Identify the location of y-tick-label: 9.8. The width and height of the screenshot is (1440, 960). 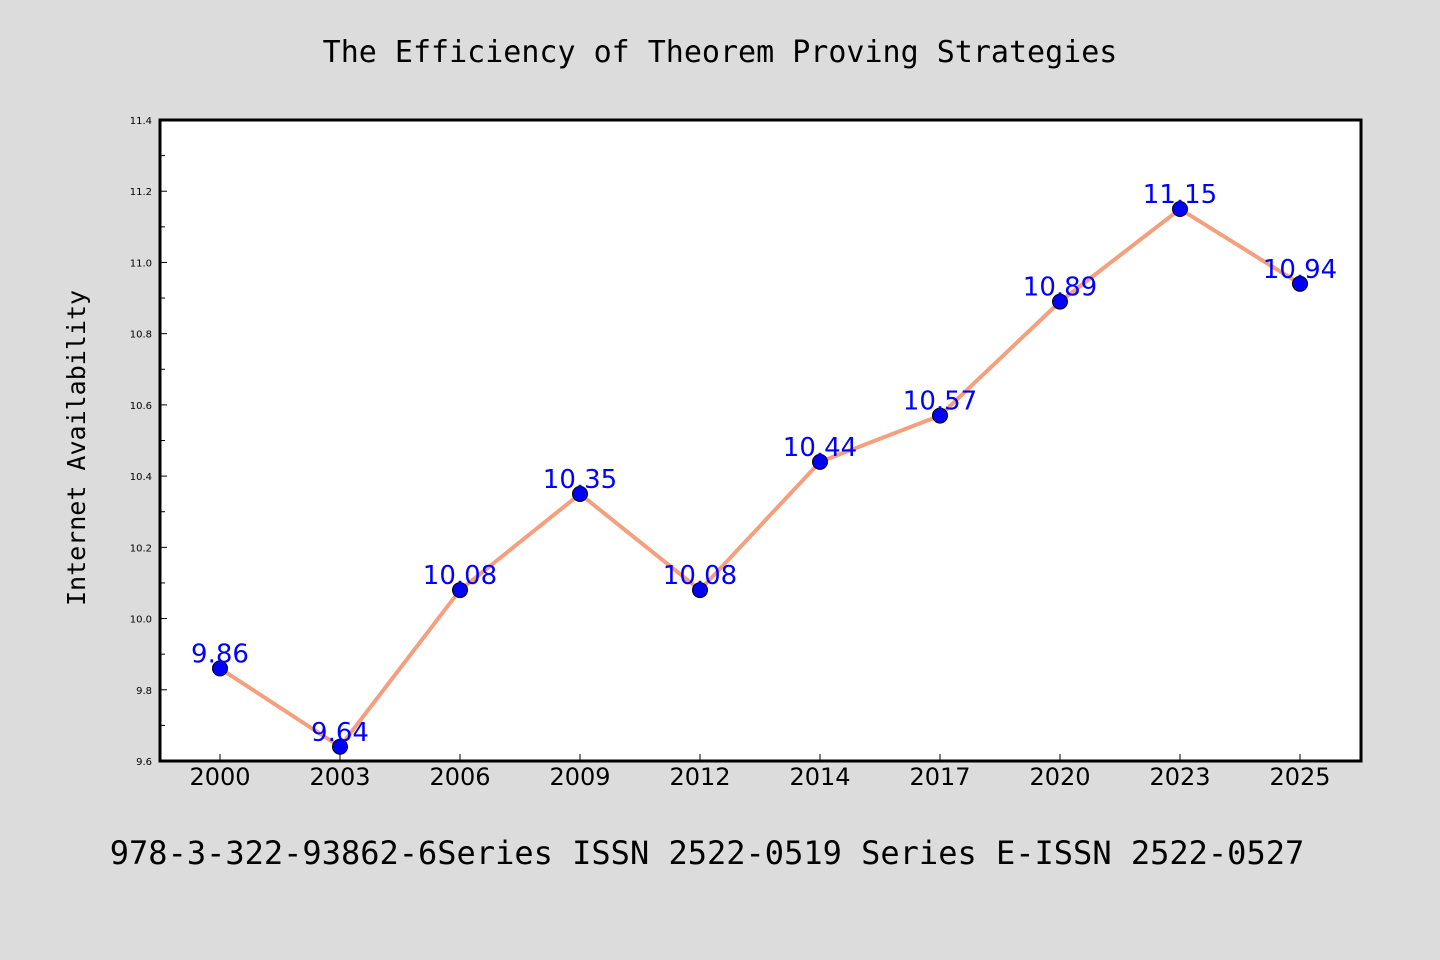
(144, 691).